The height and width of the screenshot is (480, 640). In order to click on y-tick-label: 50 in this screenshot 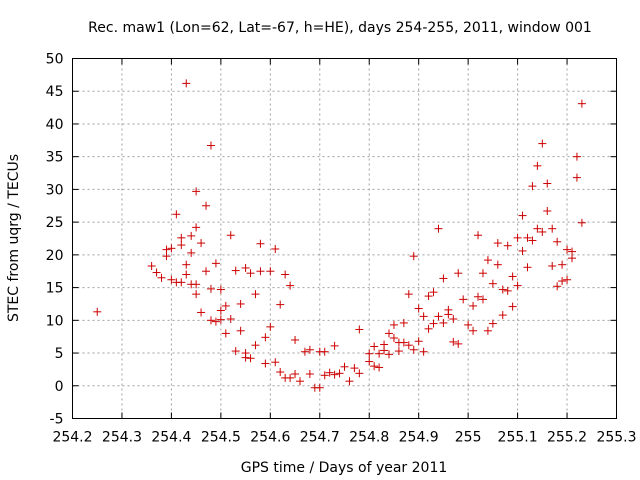, I will do `click(55, 60)`.